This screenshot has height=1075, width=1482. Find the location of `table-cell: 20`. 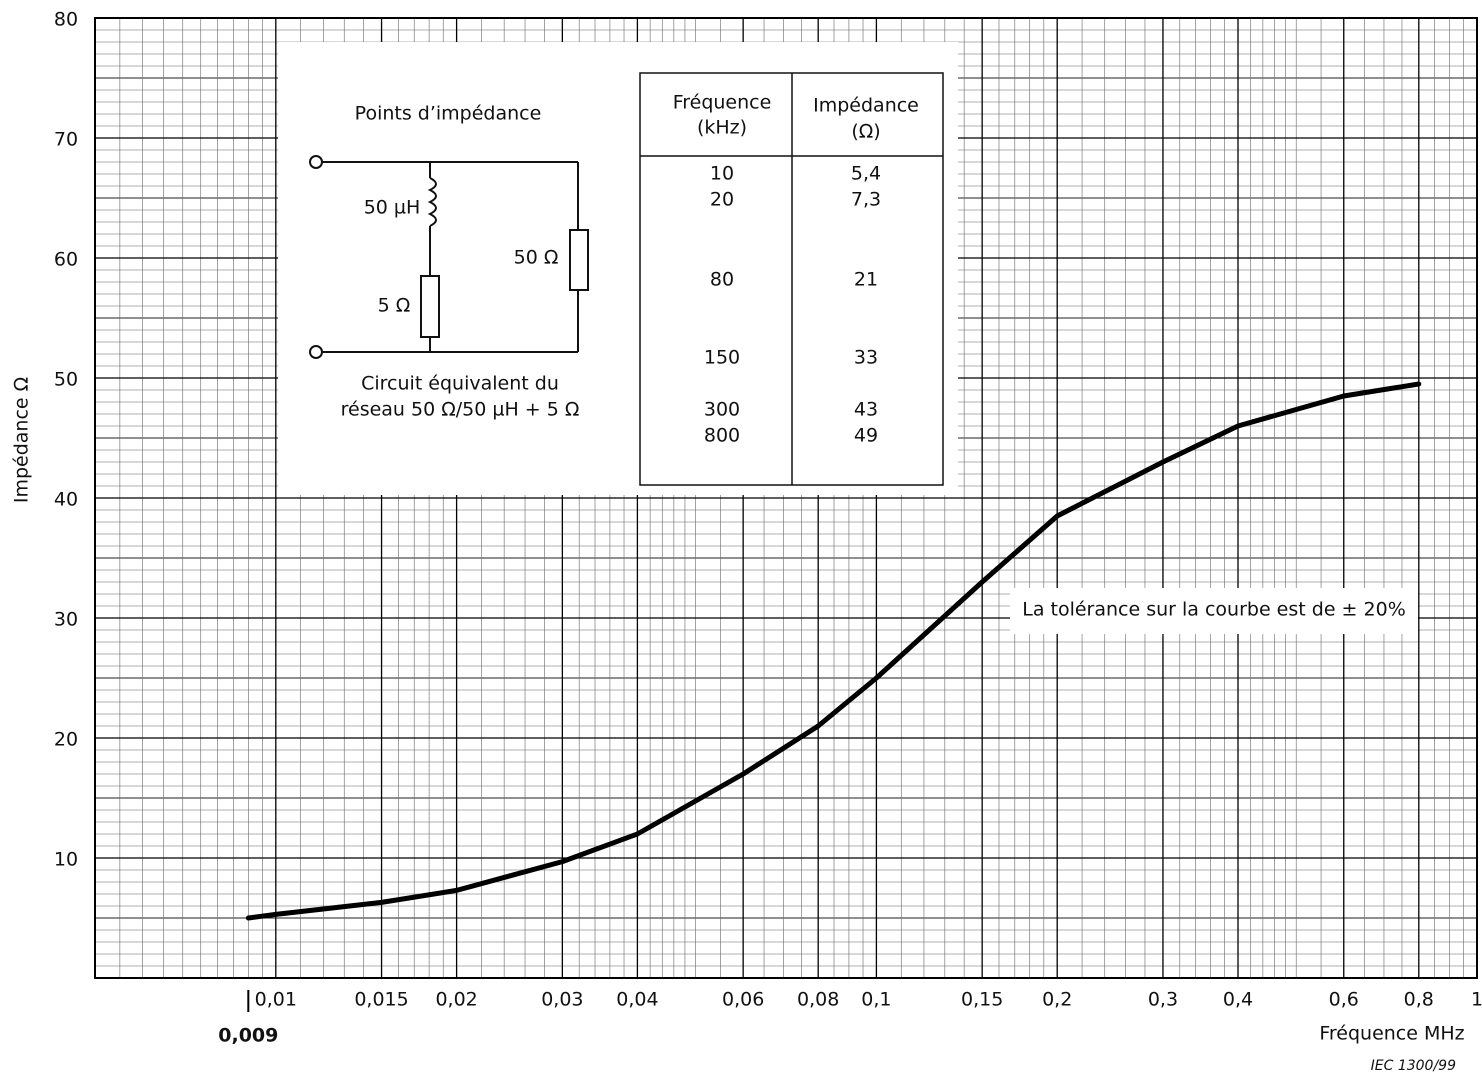

table-cell: 20 is located at coordinates (722, 200).